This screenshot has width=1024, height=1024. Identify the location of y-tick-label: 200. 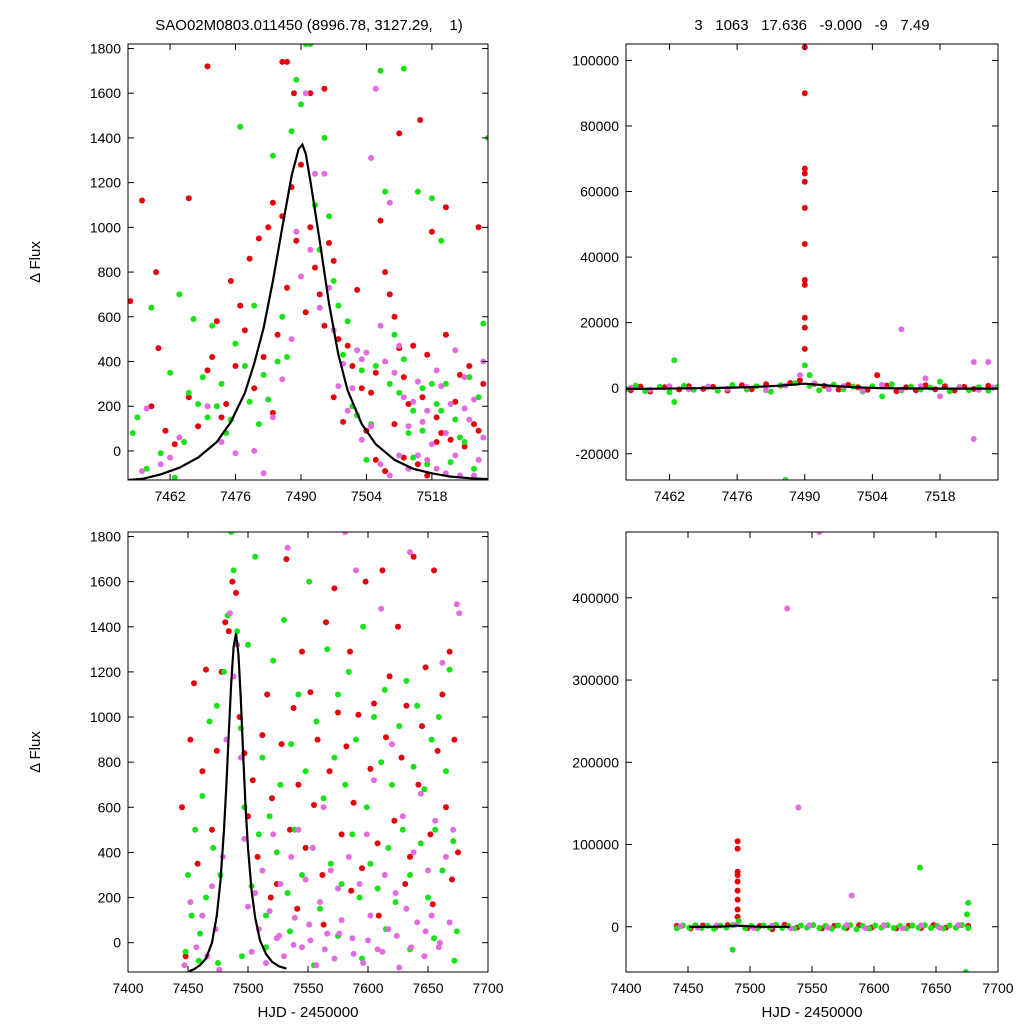
(110, 898).